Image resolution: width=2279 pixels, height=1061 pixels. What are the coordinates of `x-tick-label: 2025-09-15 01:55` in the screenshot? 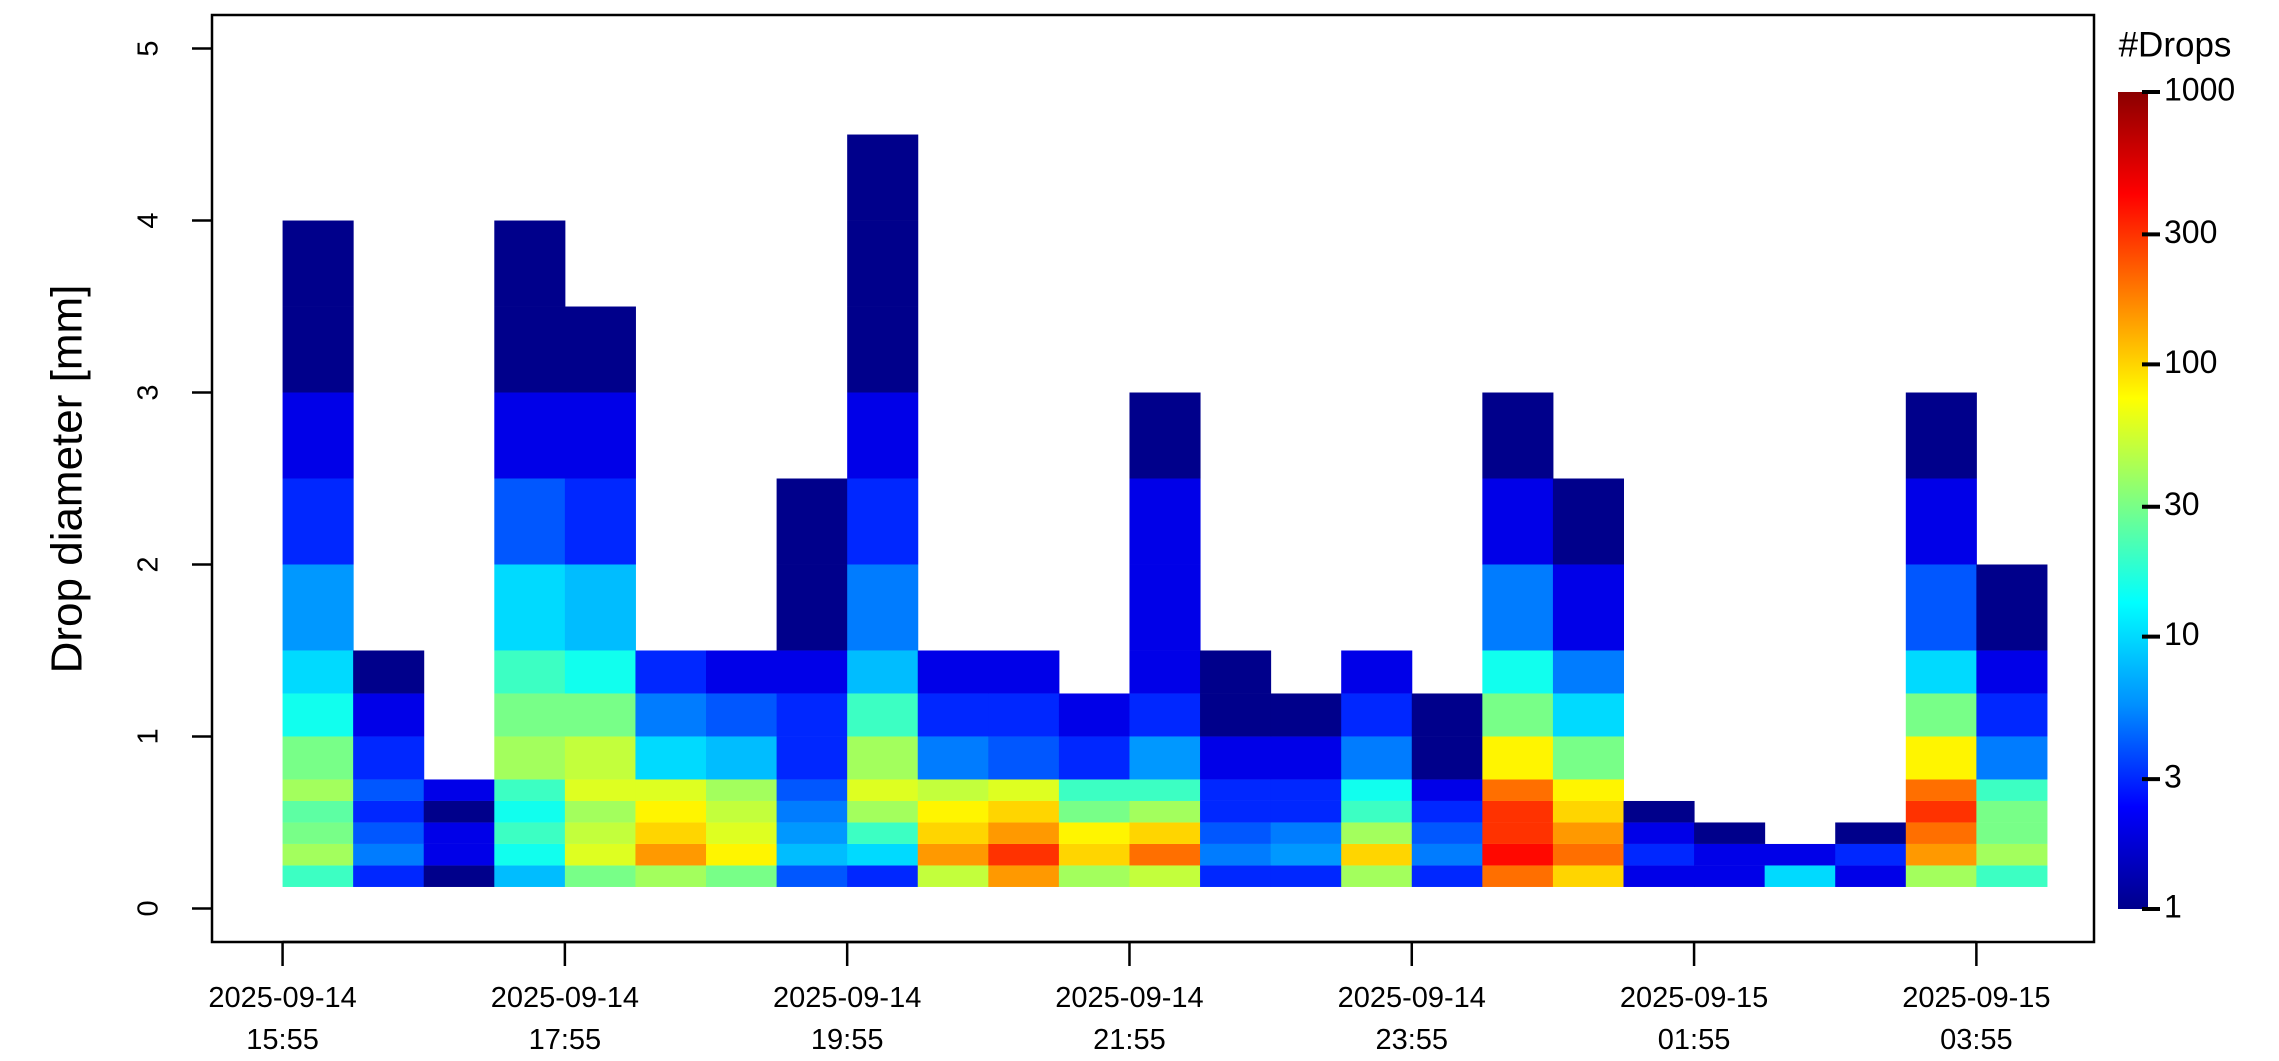 It's located at (1694, 1019).